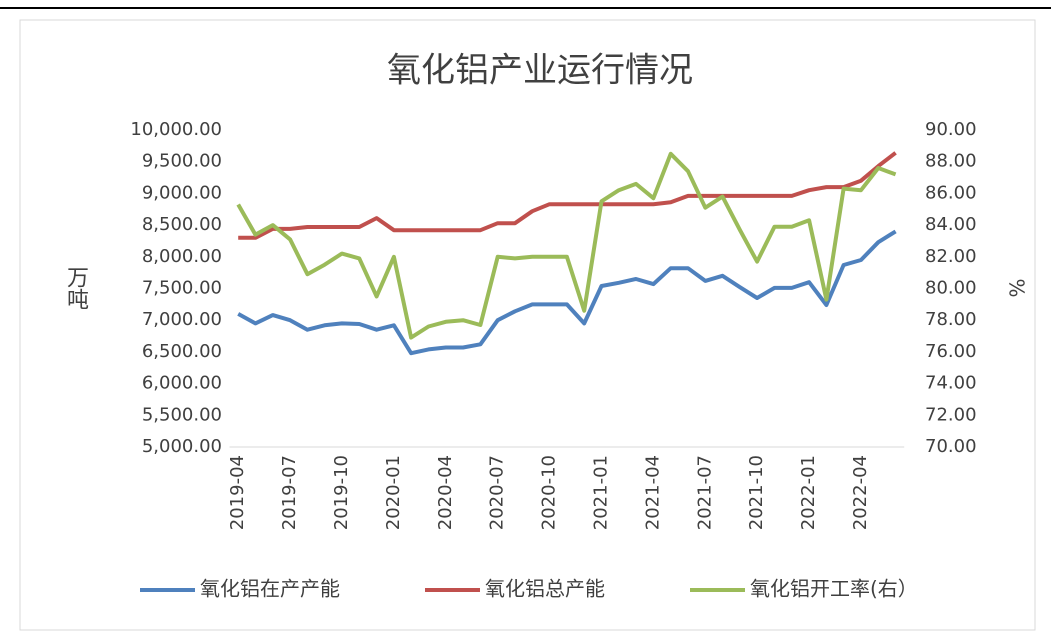  Describe the element at coordinates (182, 192) in the screenshot. I see `y-tick-label: 9,000.00` at that location.